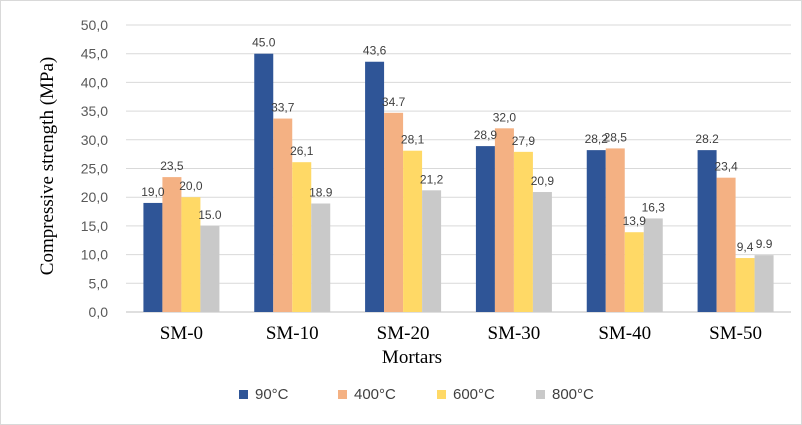 The width and height of the screenshot is (802, 425). What do you see at coordinates (191, 186) in the screenshot?
I see `data-label: 20,0` at bounding box center [191, 186].